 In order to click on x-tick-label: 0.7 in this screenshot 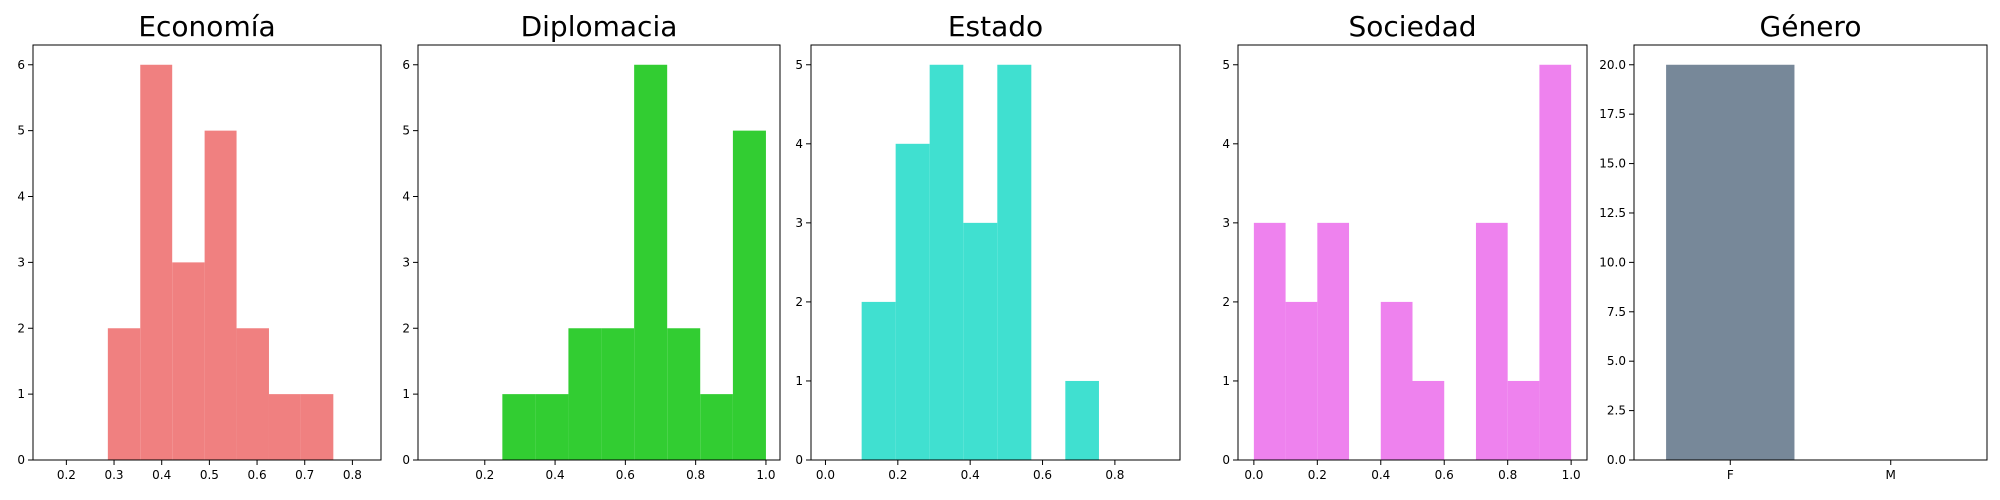, I will do `click(304, 475)`.